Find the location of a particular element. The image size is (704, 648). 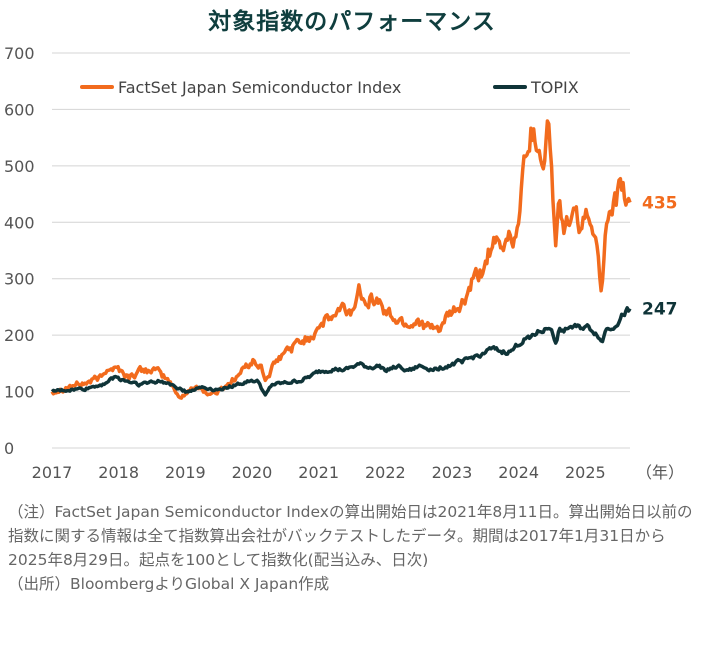

x-tick-label: 2017 is located at coordinates (52, 472).